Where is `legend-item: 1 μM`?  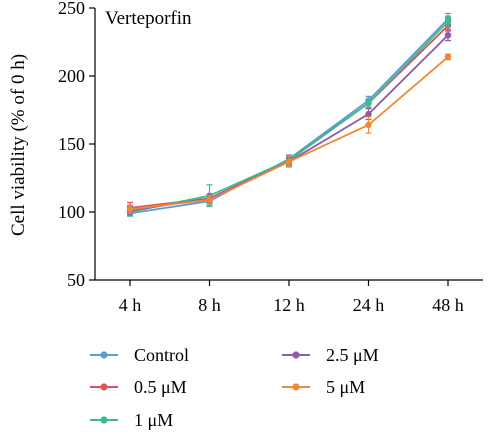 legend-item: 1 μM is located at coordinates (131, 420).